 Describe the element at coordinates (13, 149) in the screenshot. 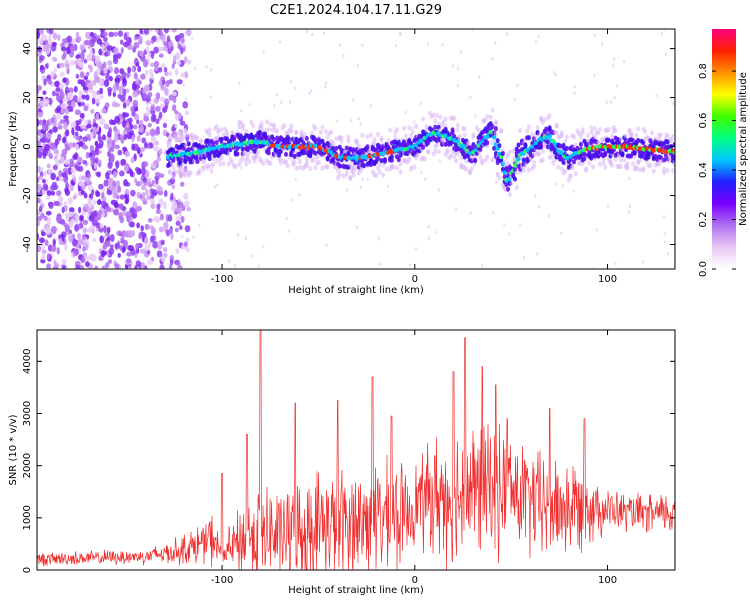

I see `spectrogram-y-axis-label: Frequency (Hz)` at that location.